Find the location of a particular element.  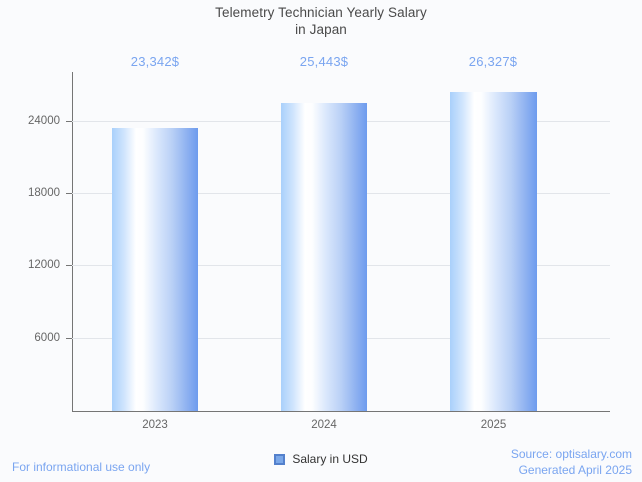

bar-2023 is located at coordinates (155, 269).